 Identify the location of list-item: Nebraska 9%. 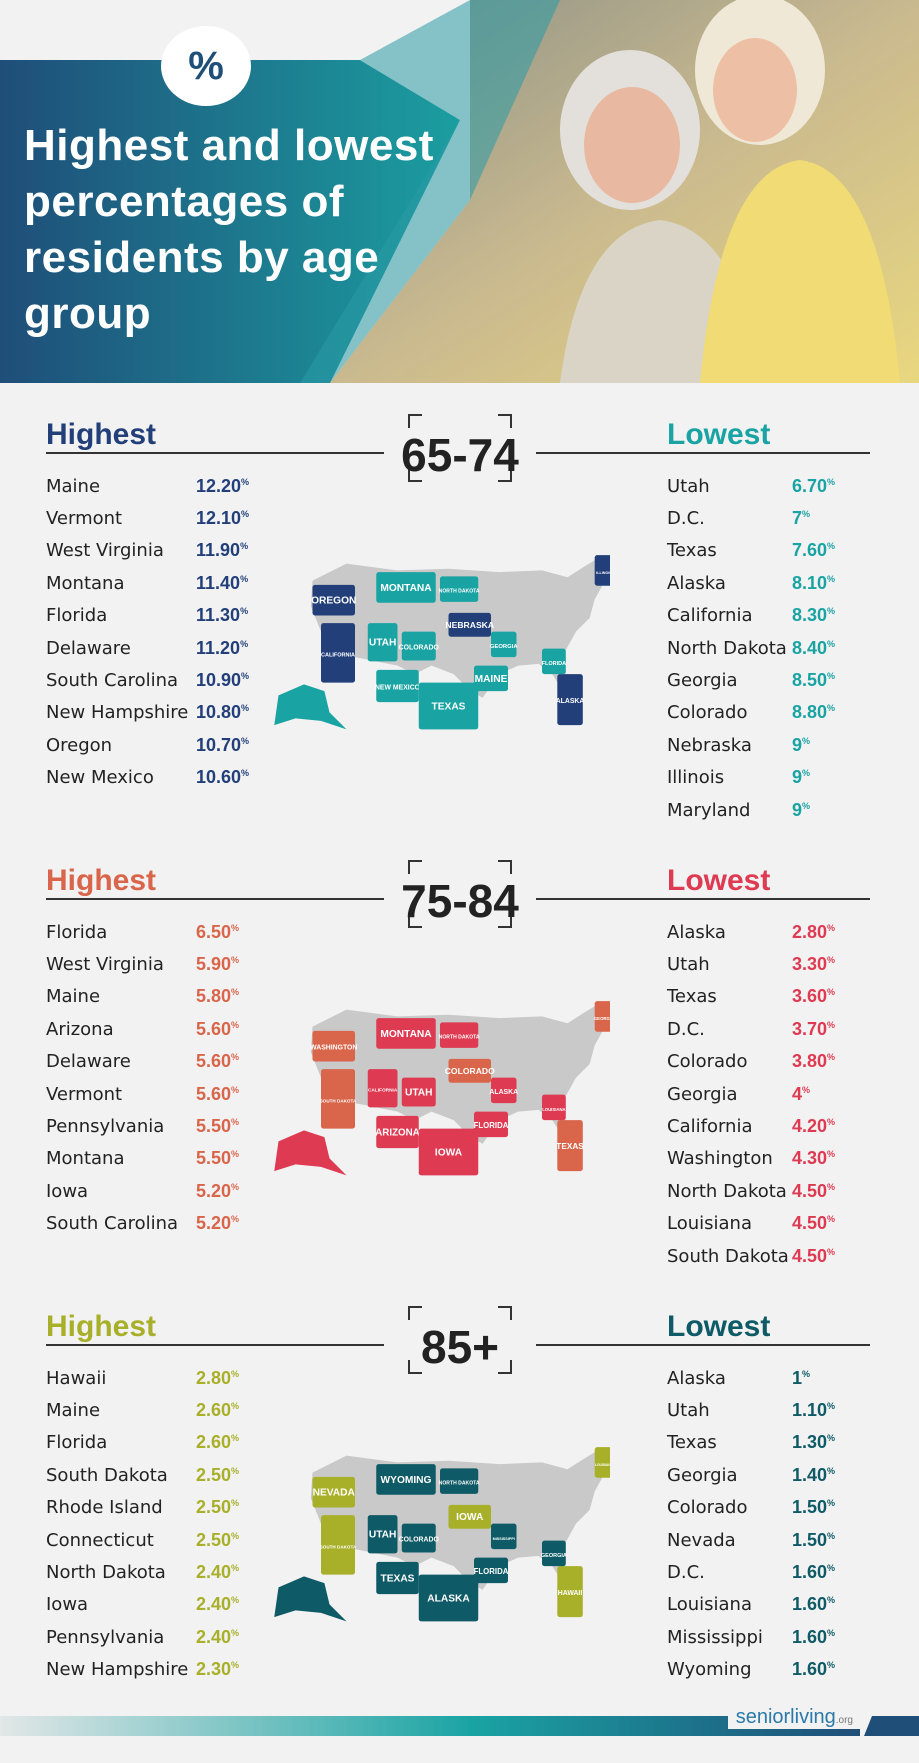
(751, 745).